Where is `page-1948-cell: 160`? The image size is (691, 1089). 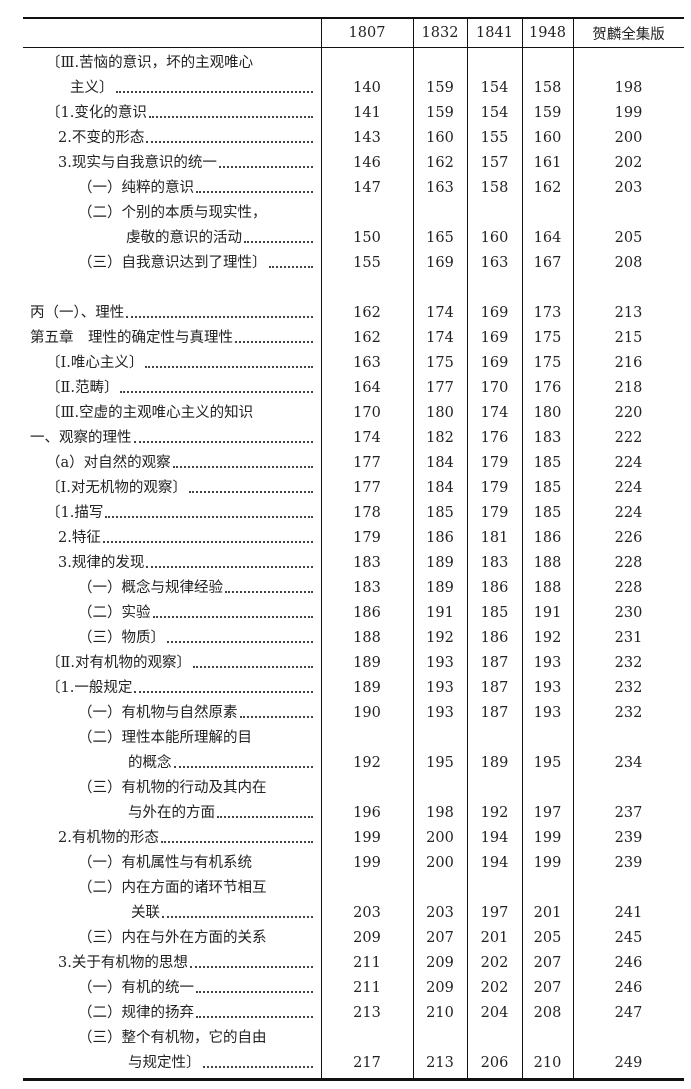 page-1948-cell: 160 is located at coordinates (547, 138).